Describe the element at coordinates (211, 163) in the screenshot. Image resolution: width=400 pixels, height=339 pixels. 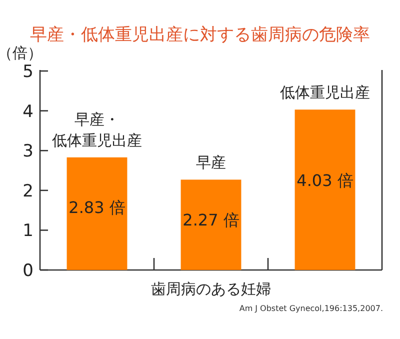
I see `x-tick-label: 早産` at that location.